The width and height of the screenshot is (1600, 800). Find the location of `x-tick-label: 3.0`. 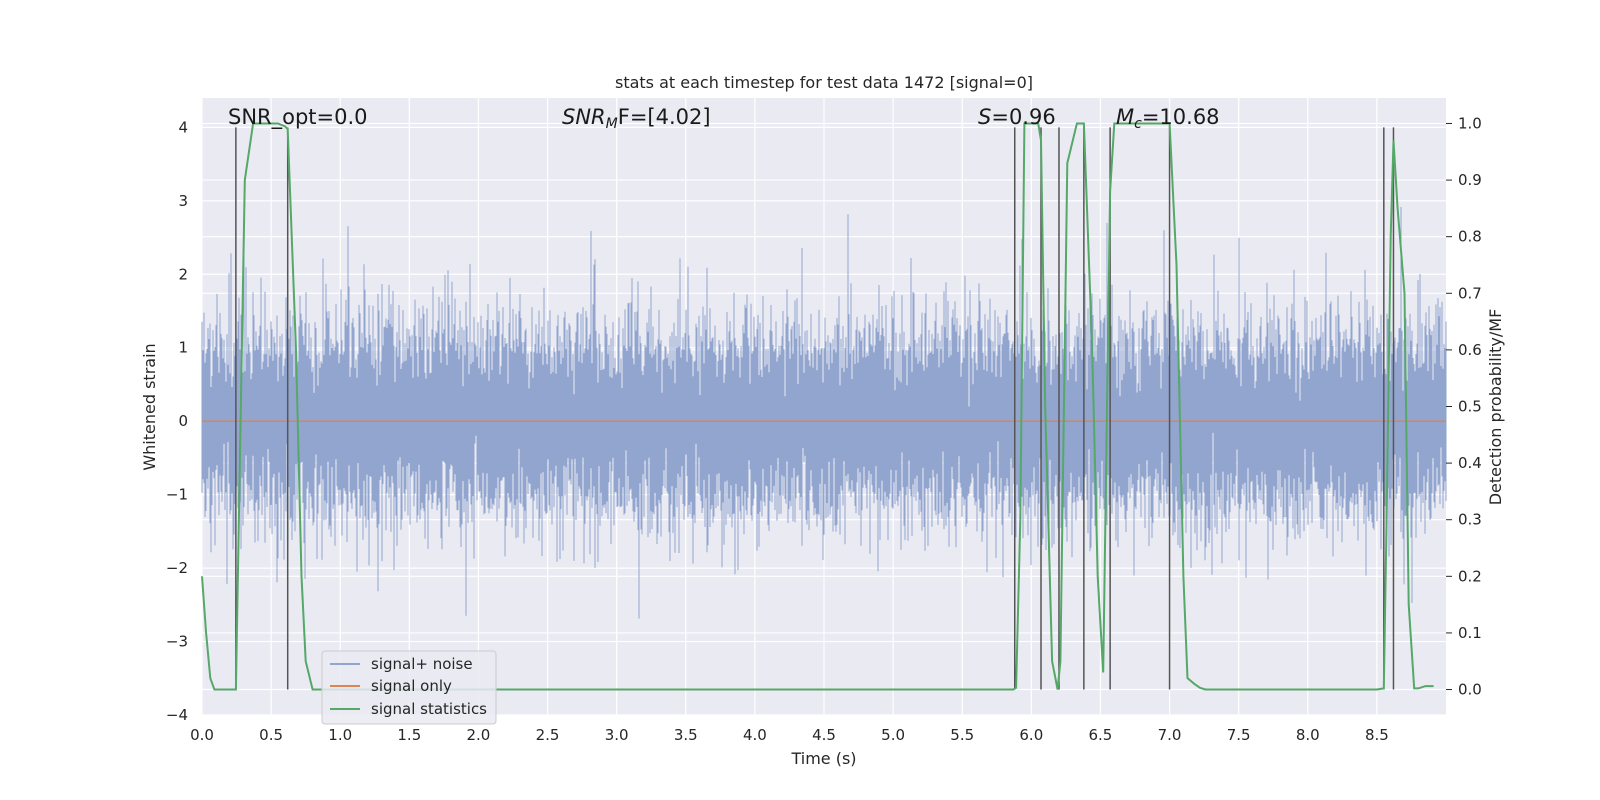

x-tick-label: 3.0 is located at coordinates (617, 735).